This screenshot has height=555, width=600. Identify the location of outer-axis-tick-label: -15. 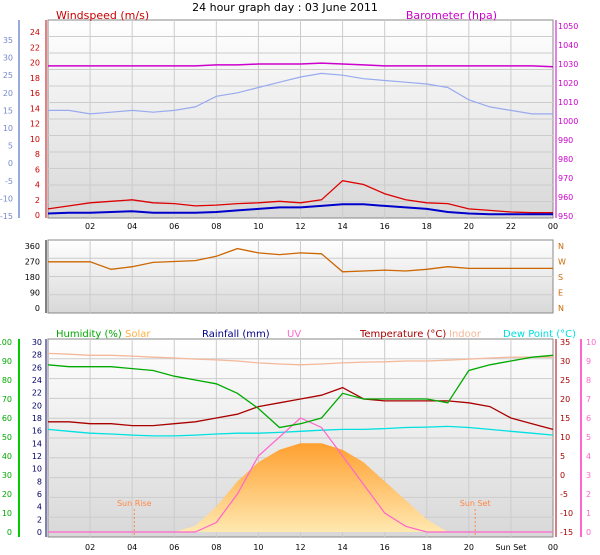
(6, 216).